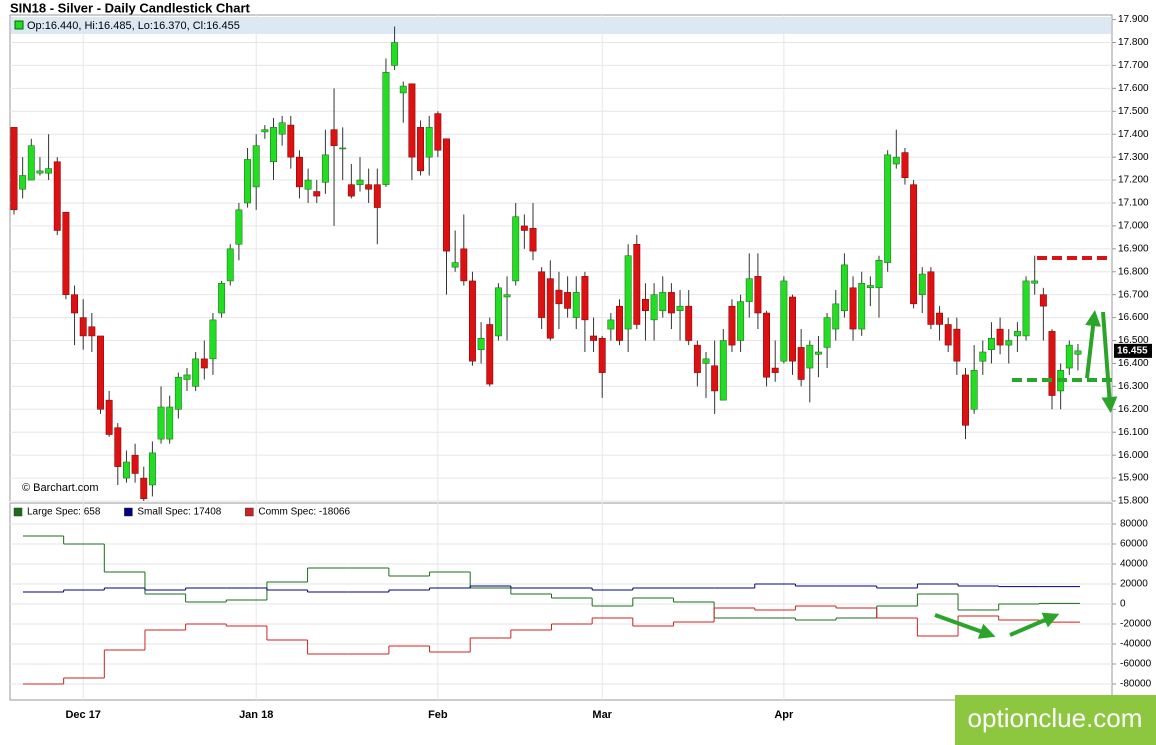 This screenshot has height=745, width=1156. I want to click on y-tick-label: 15.900, so click(1133, 478).